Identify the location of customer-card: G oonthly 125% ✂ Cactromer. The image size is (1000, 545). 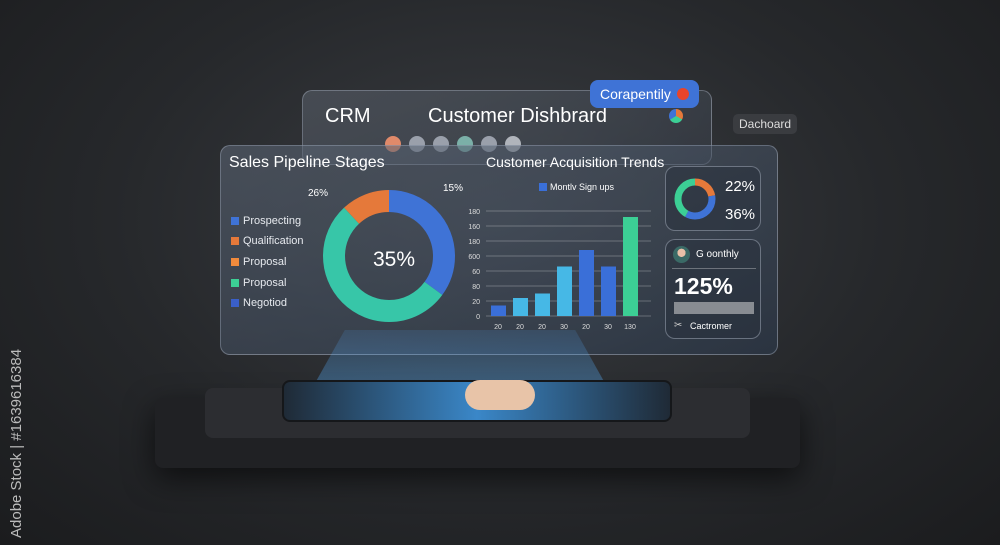
(713, 289).